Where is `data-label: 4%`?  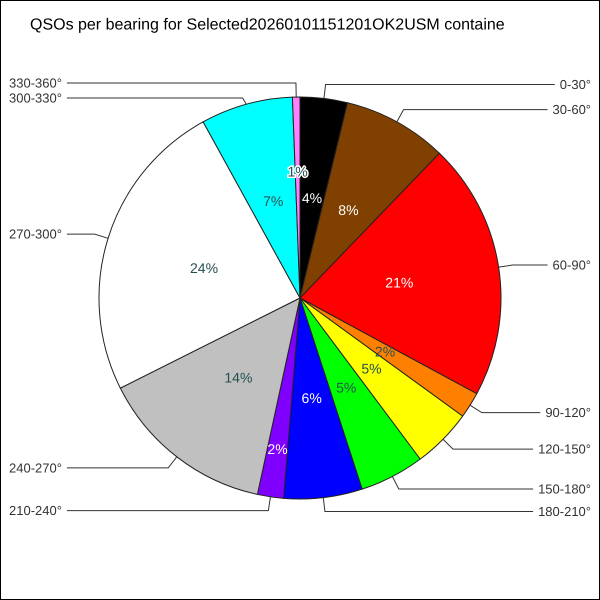 data-label: 4% is located at coordinates (312, 198).